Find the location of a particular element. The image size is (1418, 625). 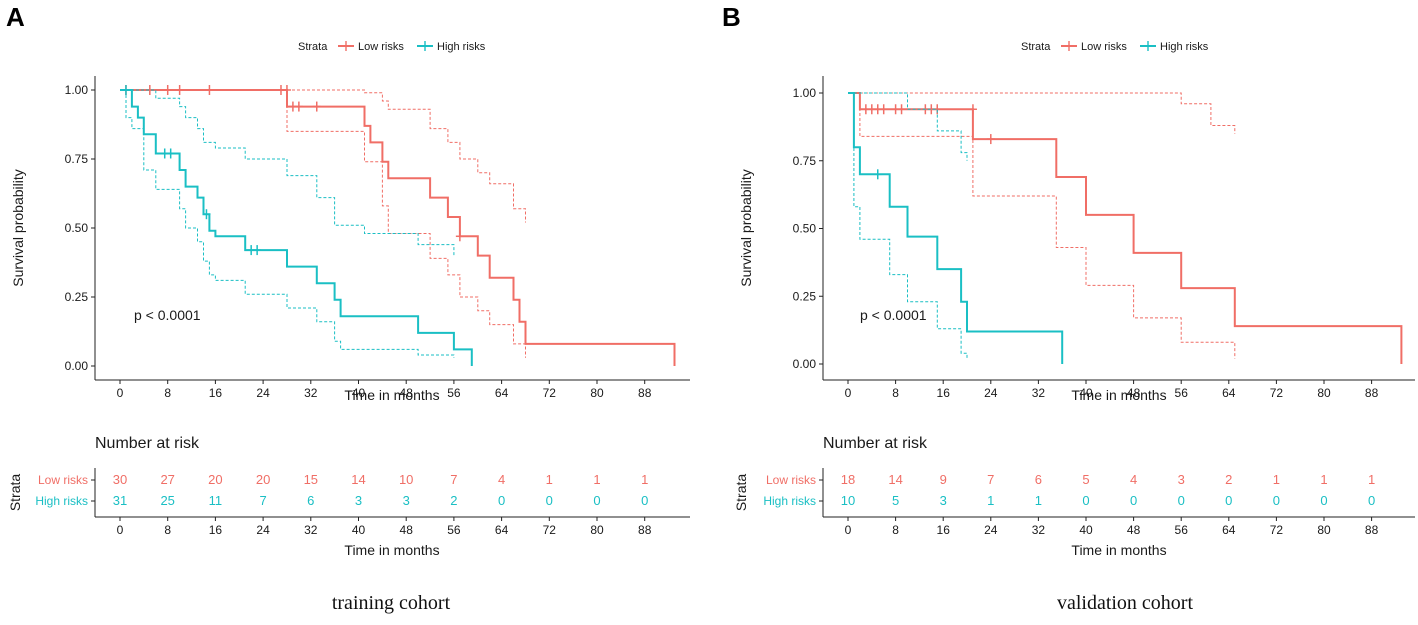

x-tick-label: 16 is located at coordinates (944, 393).